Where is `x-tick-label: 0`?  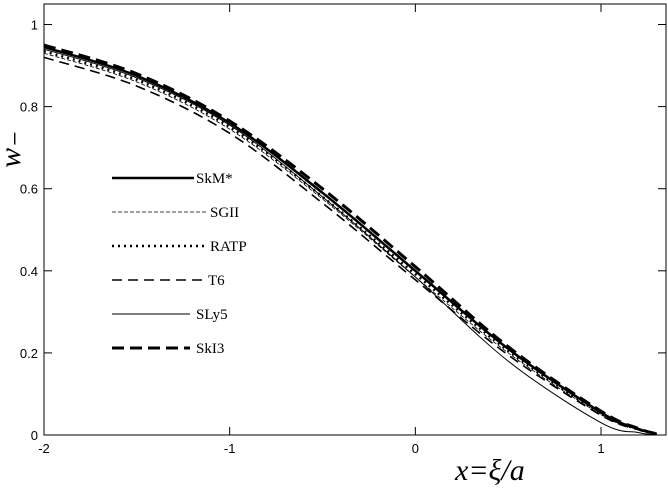 x-tick-label: 0 is located at coordinates (415, 448).